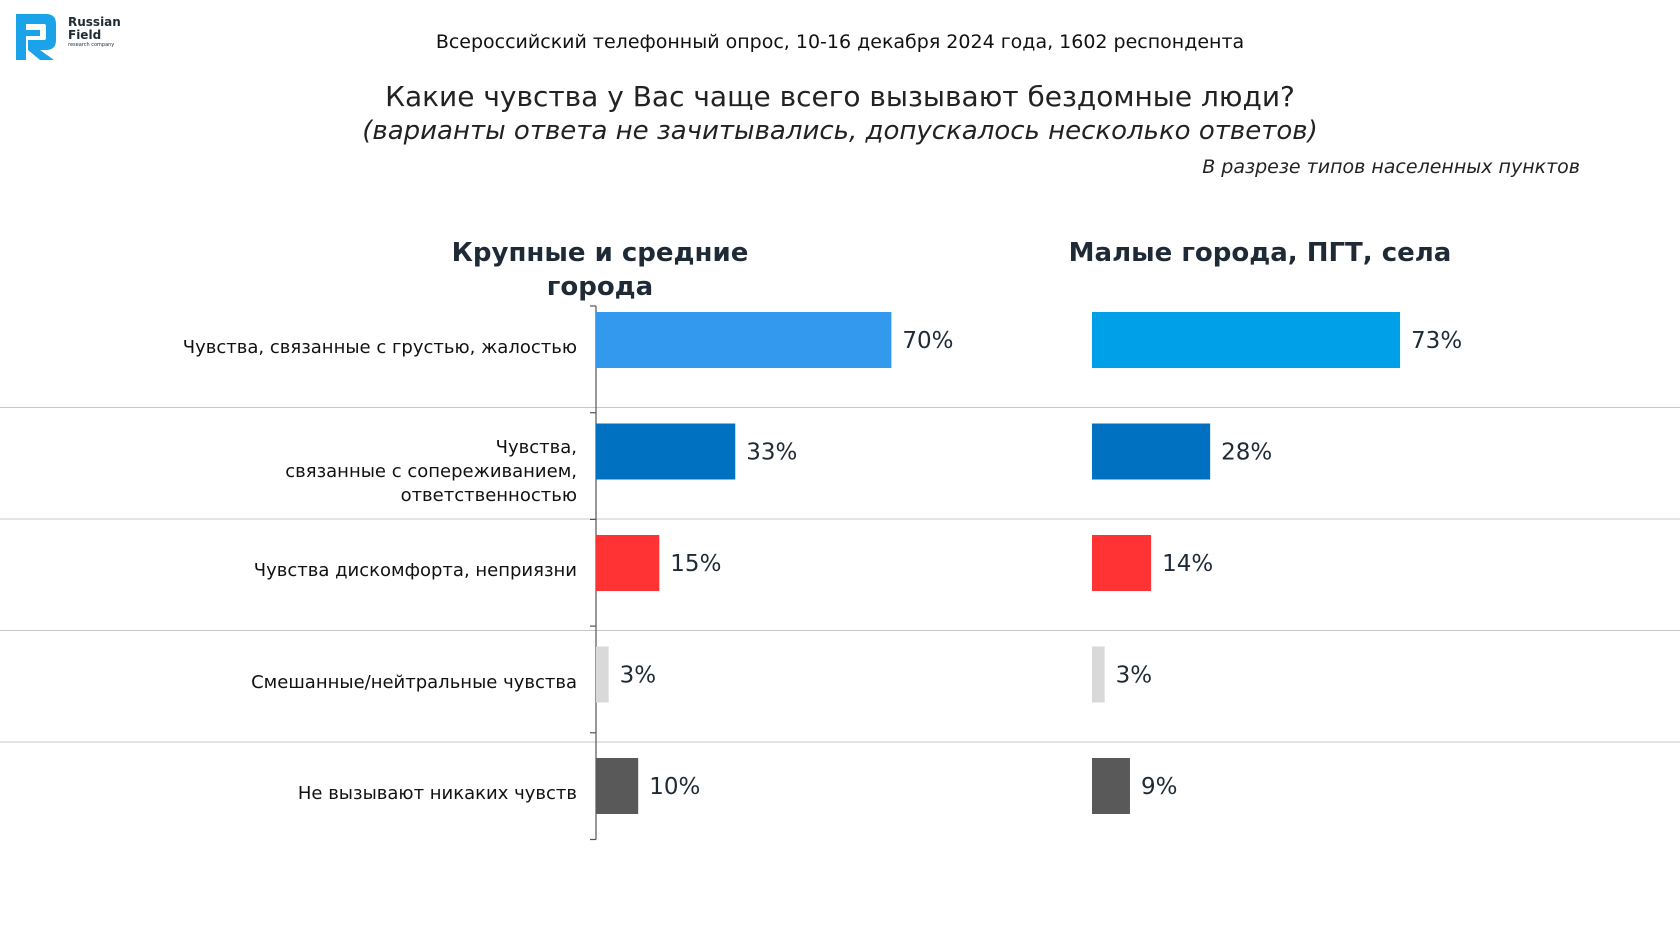 This screenshot has width=1680, height=945. I want to click on category-label-line: Чувства,, so click(536, 447).